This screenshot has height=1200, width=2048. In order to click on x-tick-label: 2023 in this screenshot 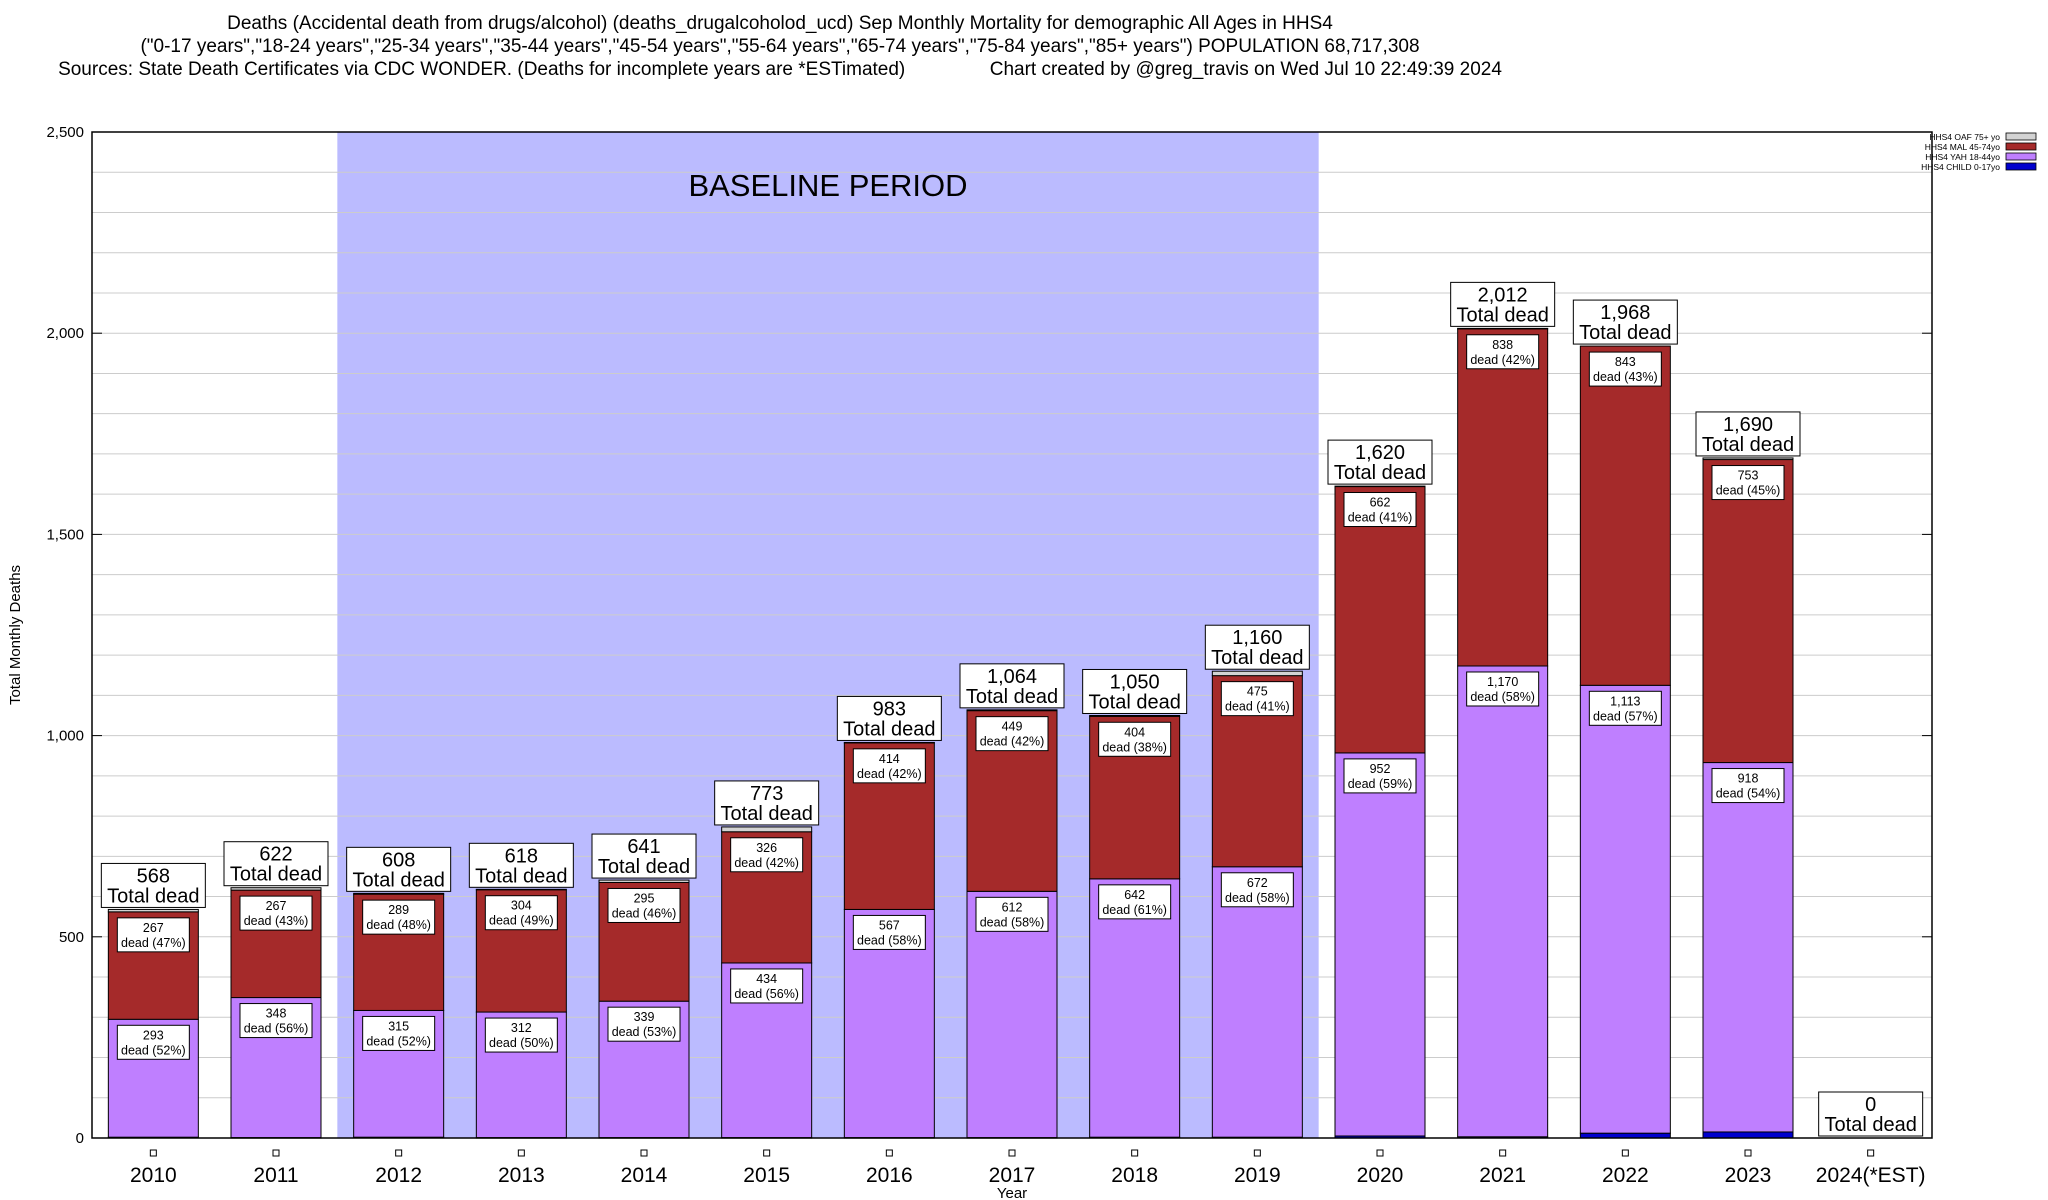, I will do `click(1748, 1175)`.